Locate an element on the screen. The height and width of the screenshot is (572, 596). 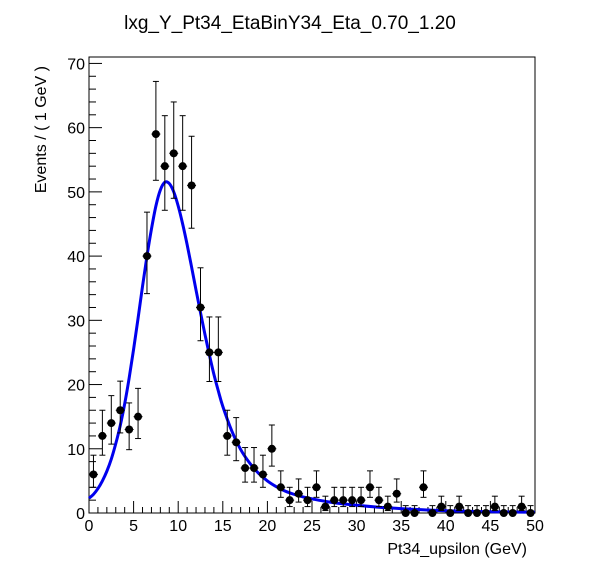
y-tick-label: 30 is located at coordinates (76, 321).